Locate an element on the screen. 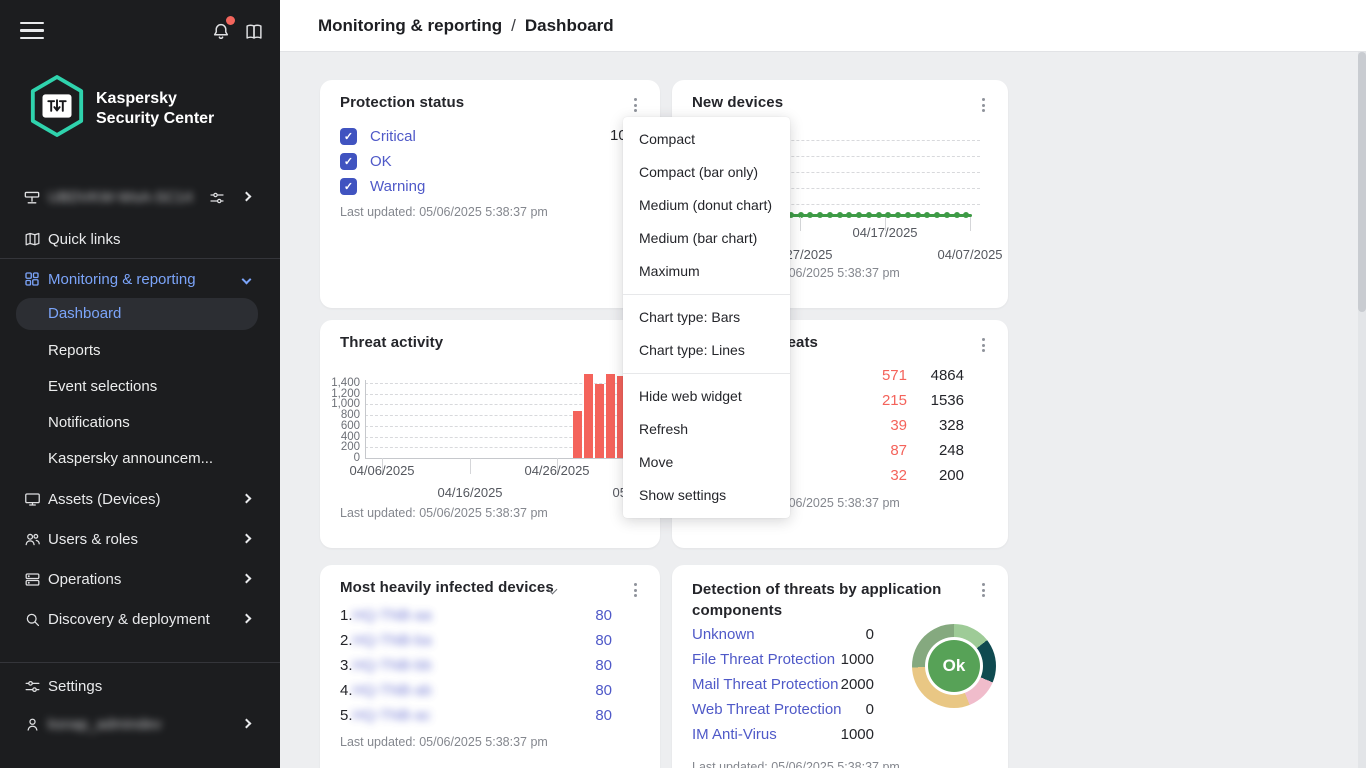 This screenshot has height=768, width=1366. device-name-link: HQ-TNB-ba is located at coordinates (392, 640).